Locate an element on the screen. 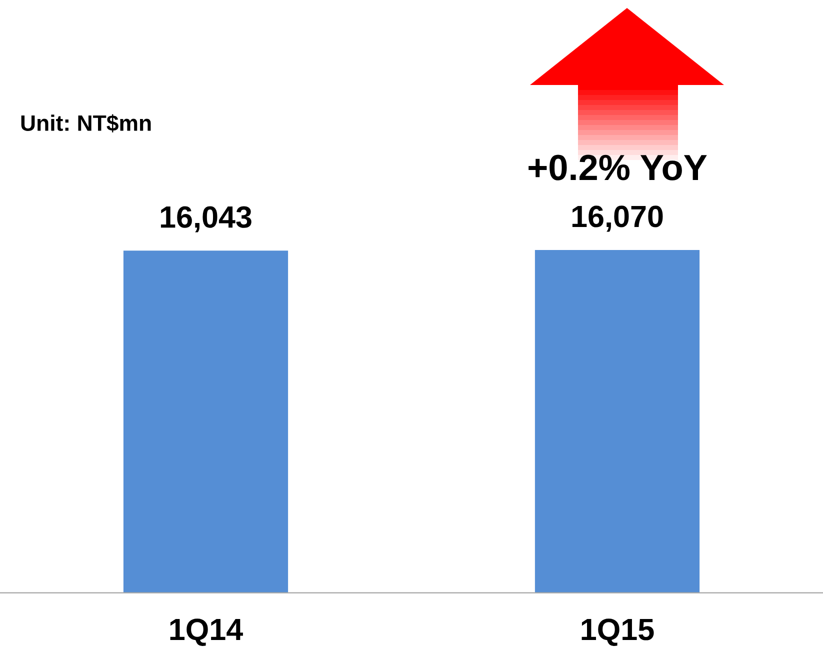 Image resolution: width=823 pixels, height=658 pixels. chart-subtitle: Unit: NT$mn is located at coordinates (86, 123).